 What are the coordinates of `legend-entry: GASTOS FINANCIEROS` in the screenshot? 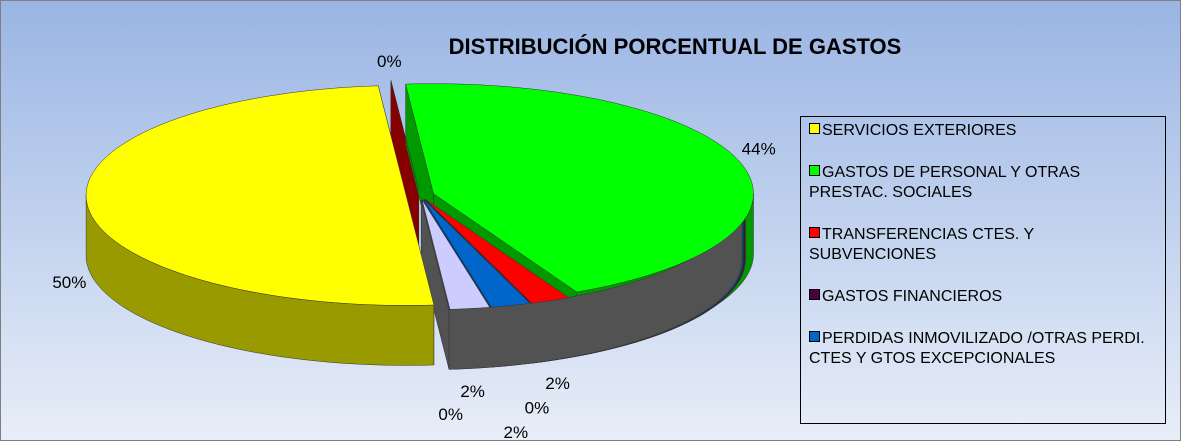 It's located at (982, 297).